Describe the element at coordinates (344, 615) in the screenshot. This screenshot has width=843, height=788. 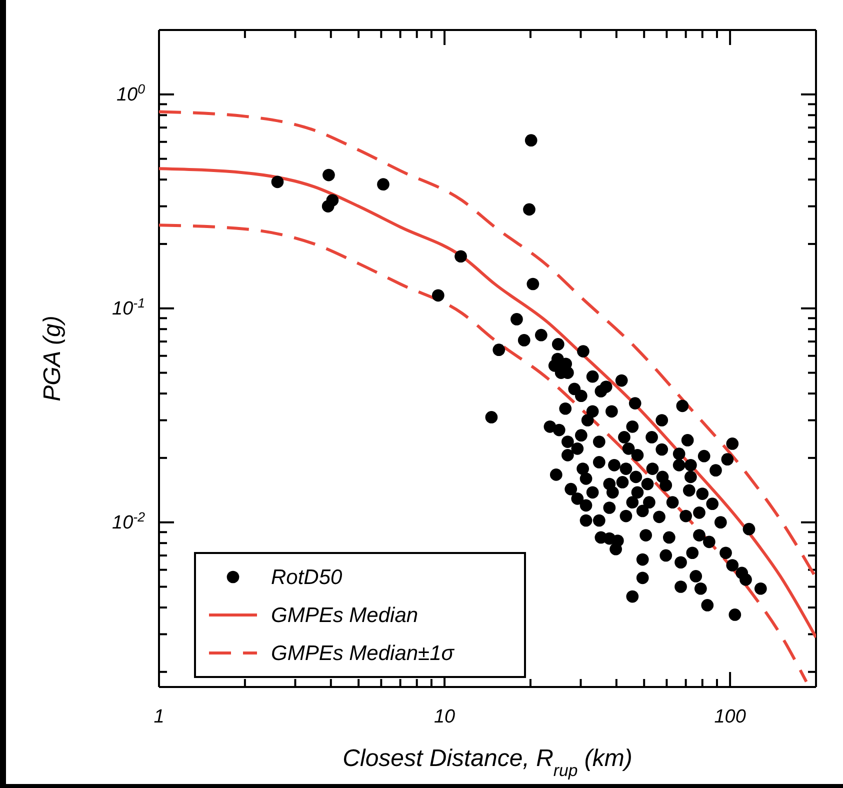
I see `legend-label: GMPEs Median` at that location.